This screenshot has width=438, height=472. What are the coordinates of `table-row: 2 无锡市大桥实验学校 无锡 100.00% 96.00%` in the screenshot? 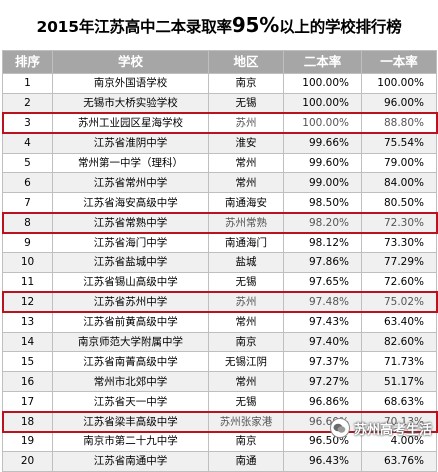 It's located at (219, 103).